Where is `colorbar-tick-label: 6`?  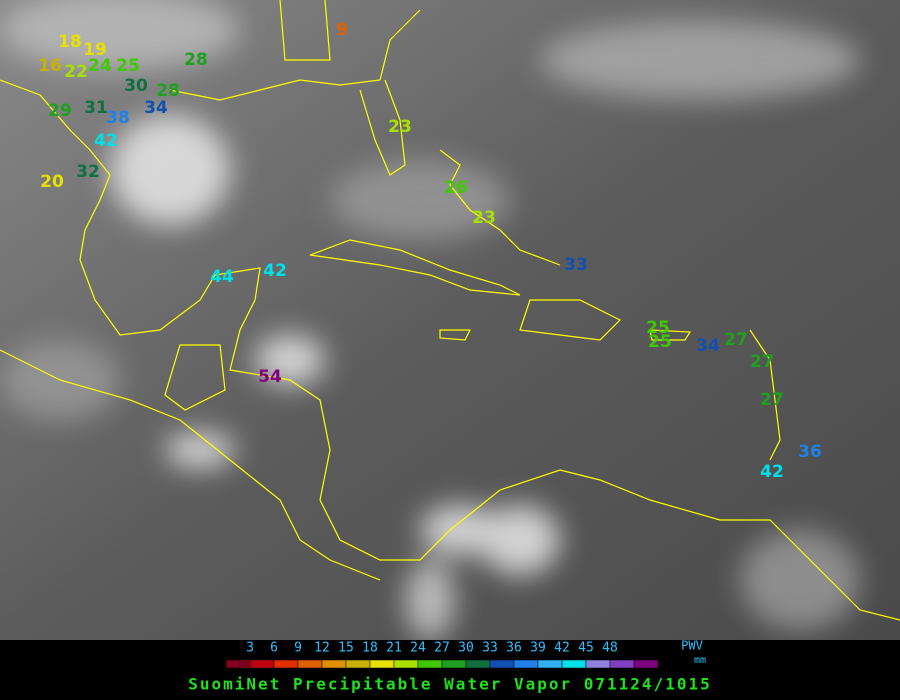 colorbar-tick-label: 6 is located at coordinates (274, 648).